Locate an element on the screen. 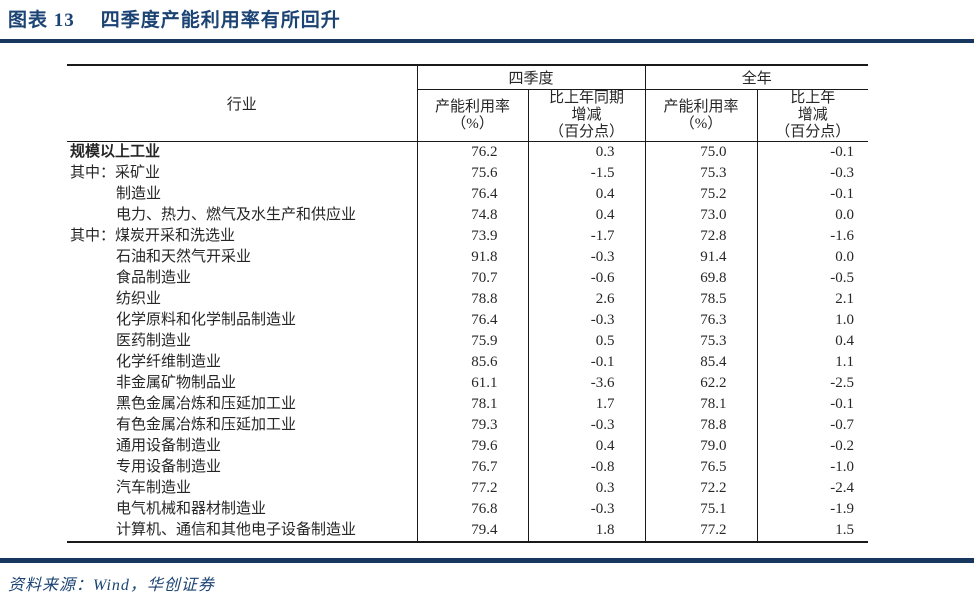 The image size is (974, 602). column-header-q4-utilization: 产能利用率 （%） is located at coordinates (473, 115).